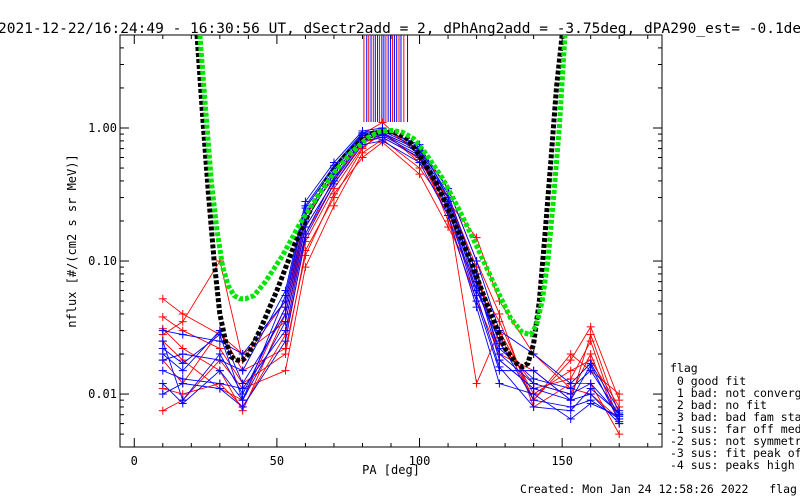  What do you see at coordinates (134, 461) in the screenshot?
I see `x-tick-label: 0` at bounding box center [134, 461].